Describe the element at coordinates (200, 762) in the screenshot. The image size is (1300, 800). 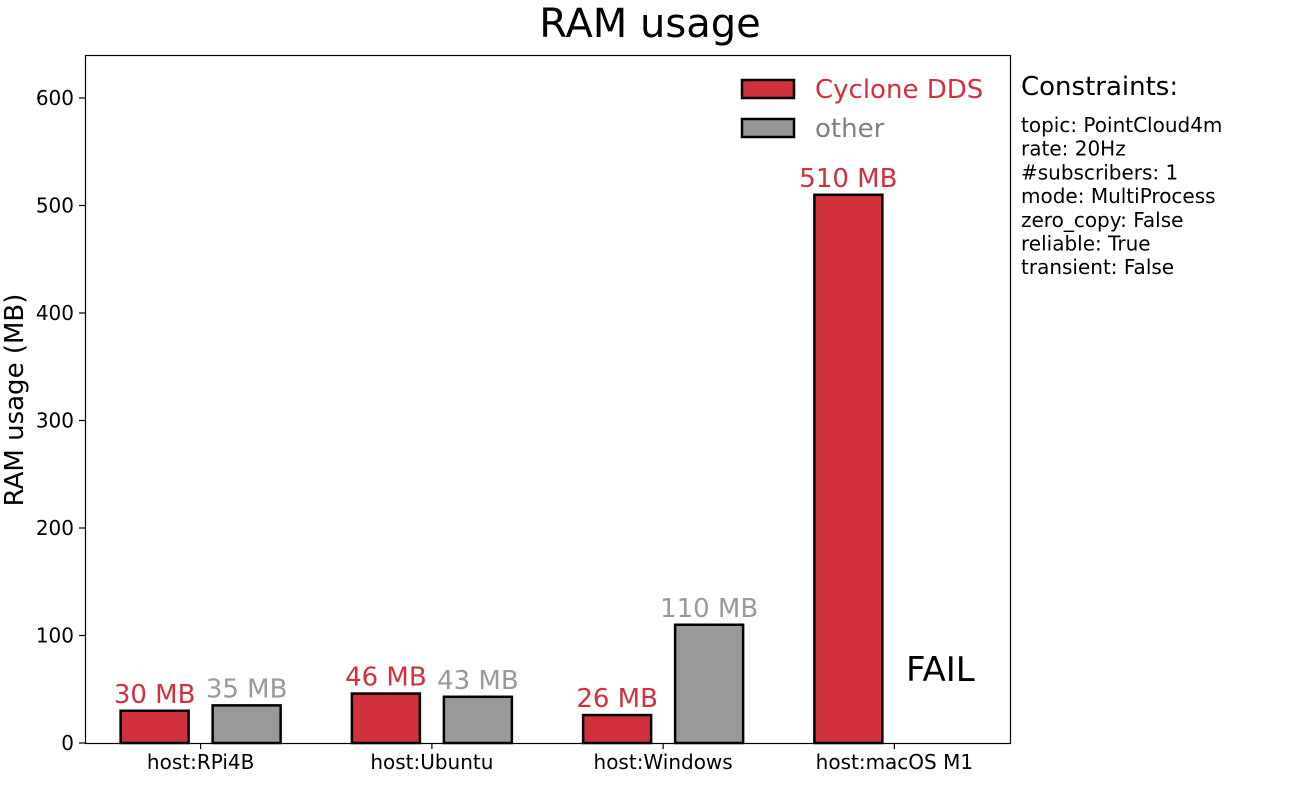
I see `x-tick-label: host:RPi4B` at that location.